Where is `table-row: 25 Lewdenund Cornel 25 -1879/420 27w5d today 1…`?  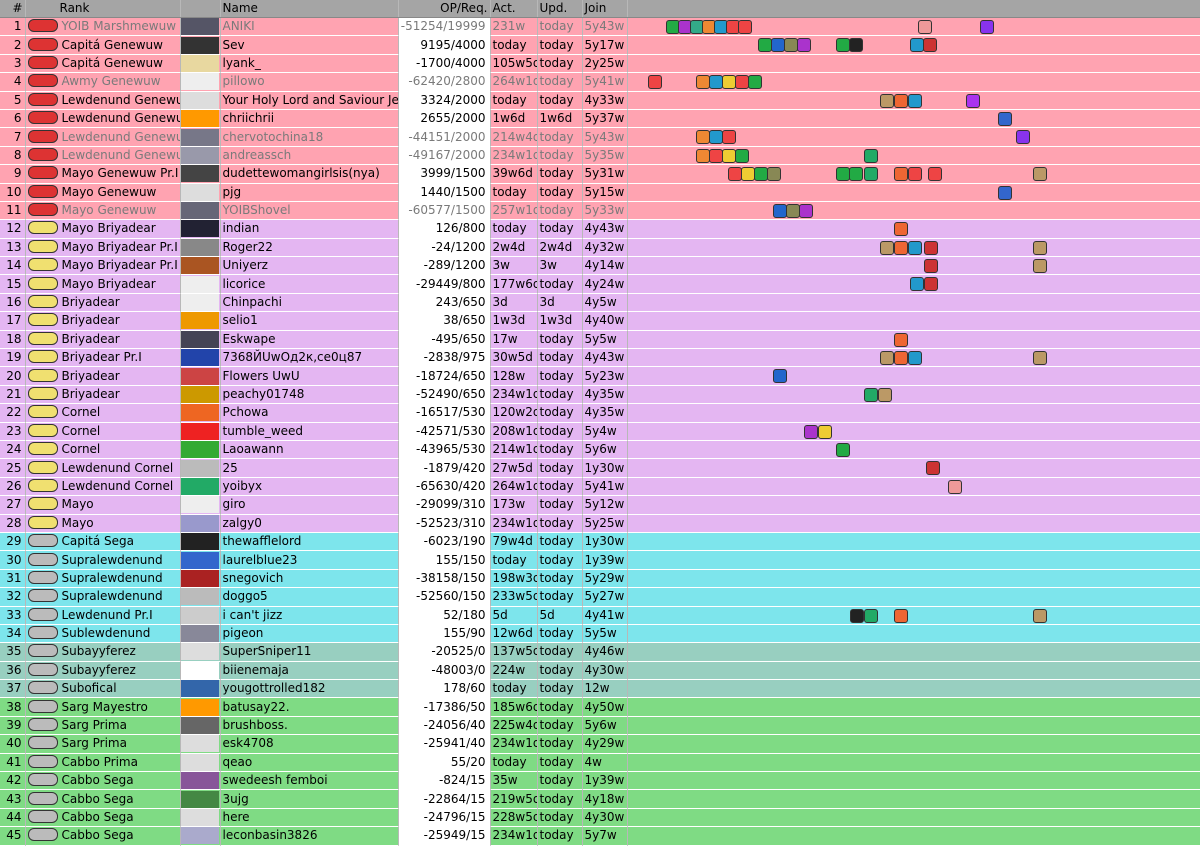 table-row: 25 Lewdenund Cornel 25 -1879/420 27w5d today 1… is located at coordinates (600, 468).